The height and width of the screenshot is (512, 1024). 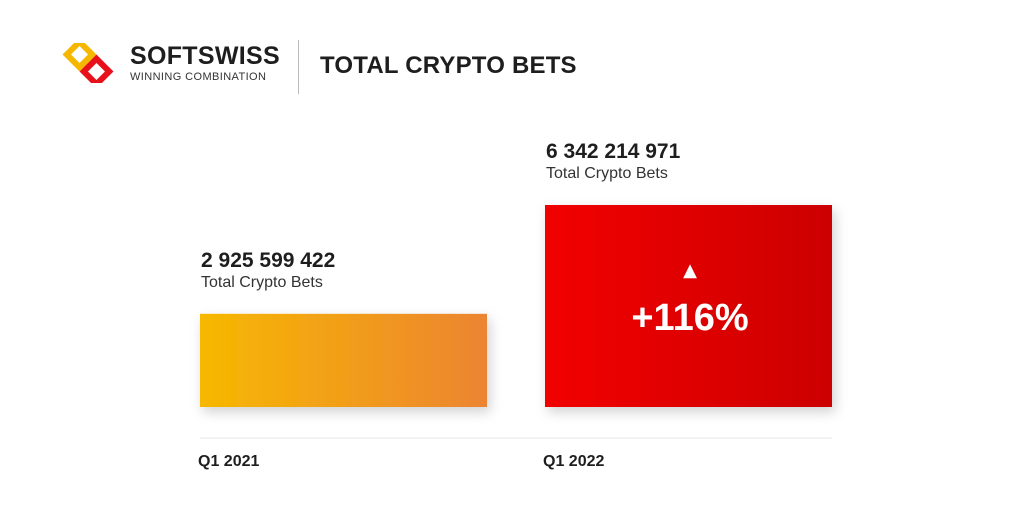 What do you see at coordinates (205, 56) in the screenshot?
I see `brand-name: SOFTSWISS` at bounding box center [205, 56].